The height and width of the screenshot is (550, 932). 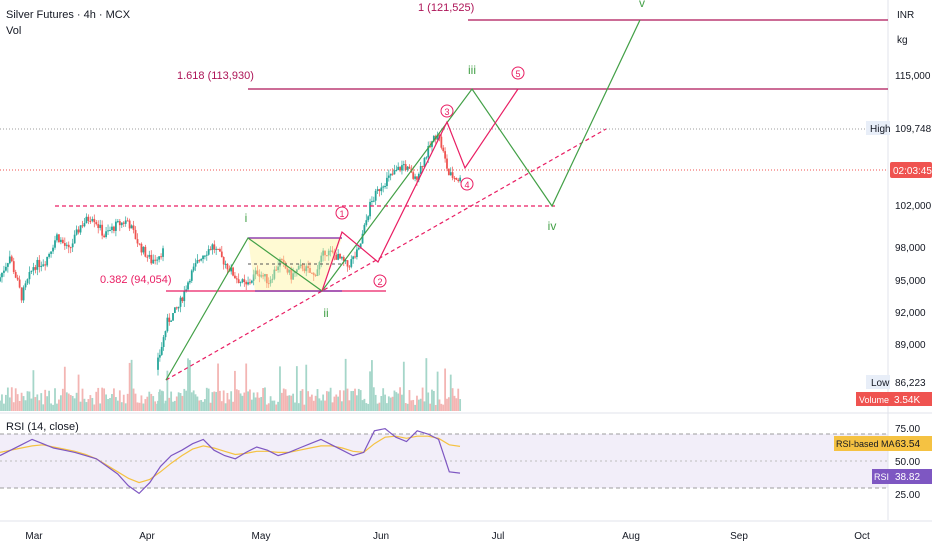 What do you see at coordinates (341, 214) in the screenshot?
I see `sub-wave-1-label: 1` at bounding box center [341, 214].